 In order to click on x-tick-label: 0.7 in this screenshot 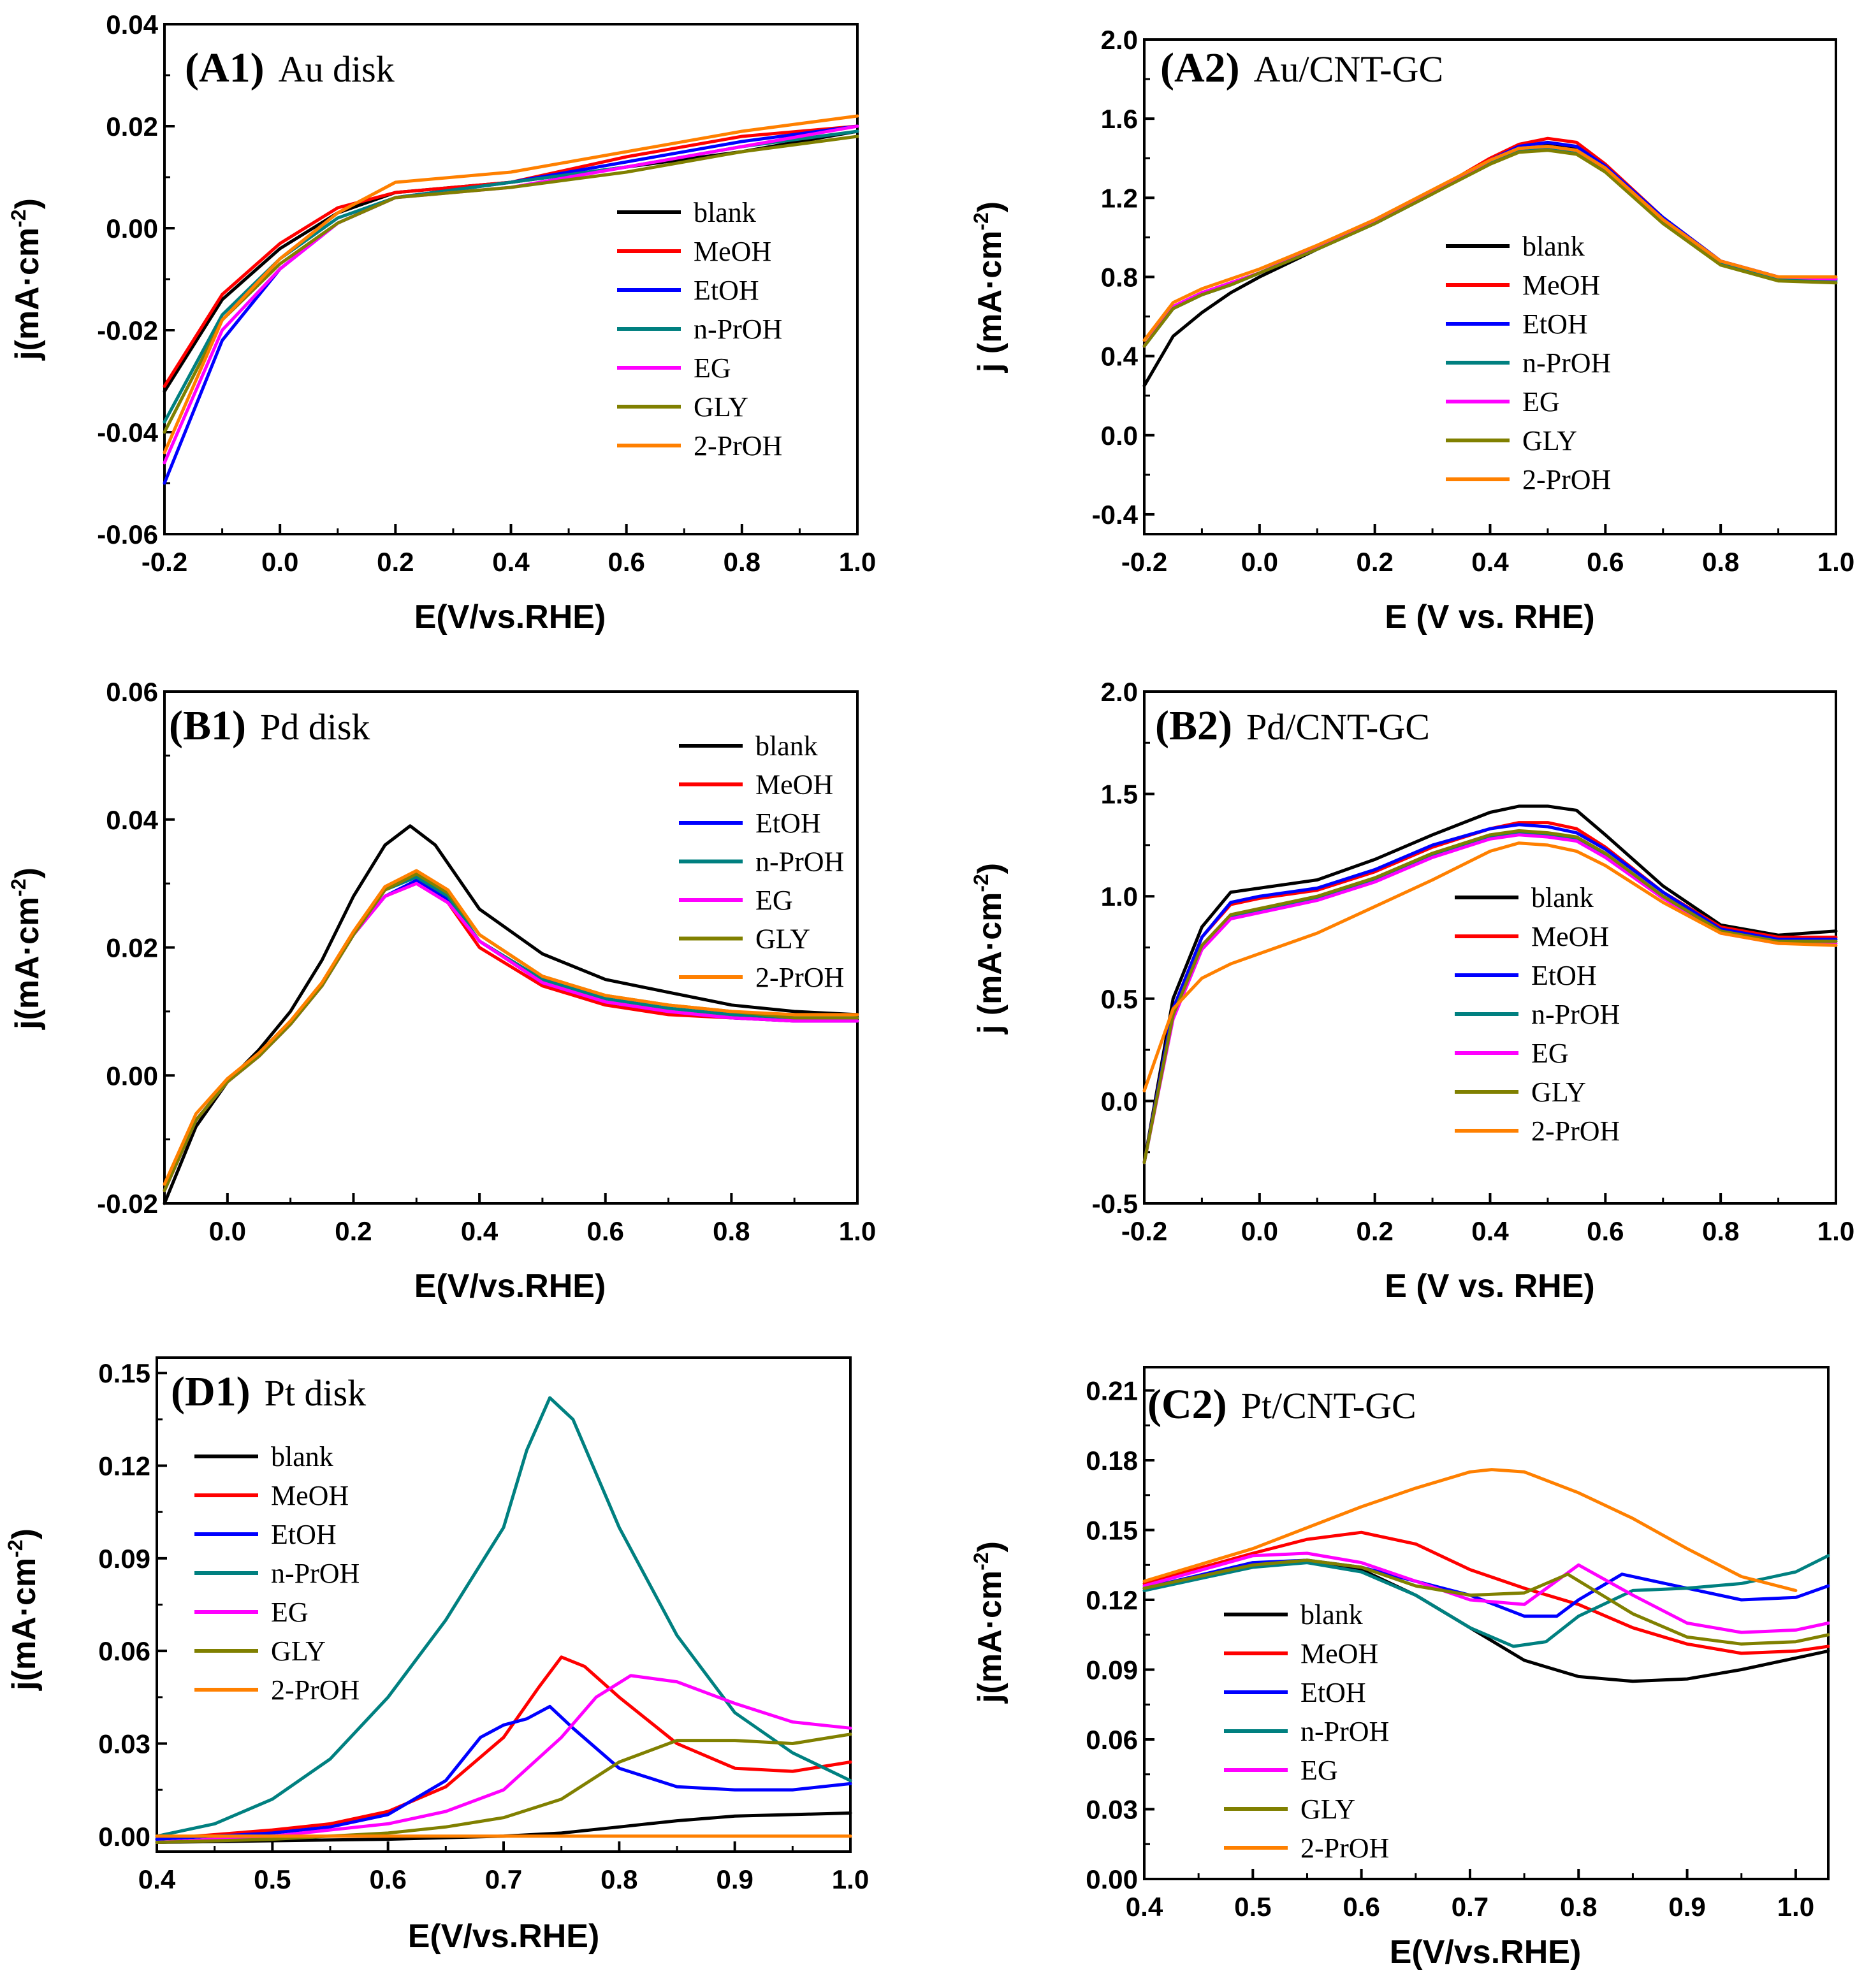, I will do `click(1470, 1907)`.